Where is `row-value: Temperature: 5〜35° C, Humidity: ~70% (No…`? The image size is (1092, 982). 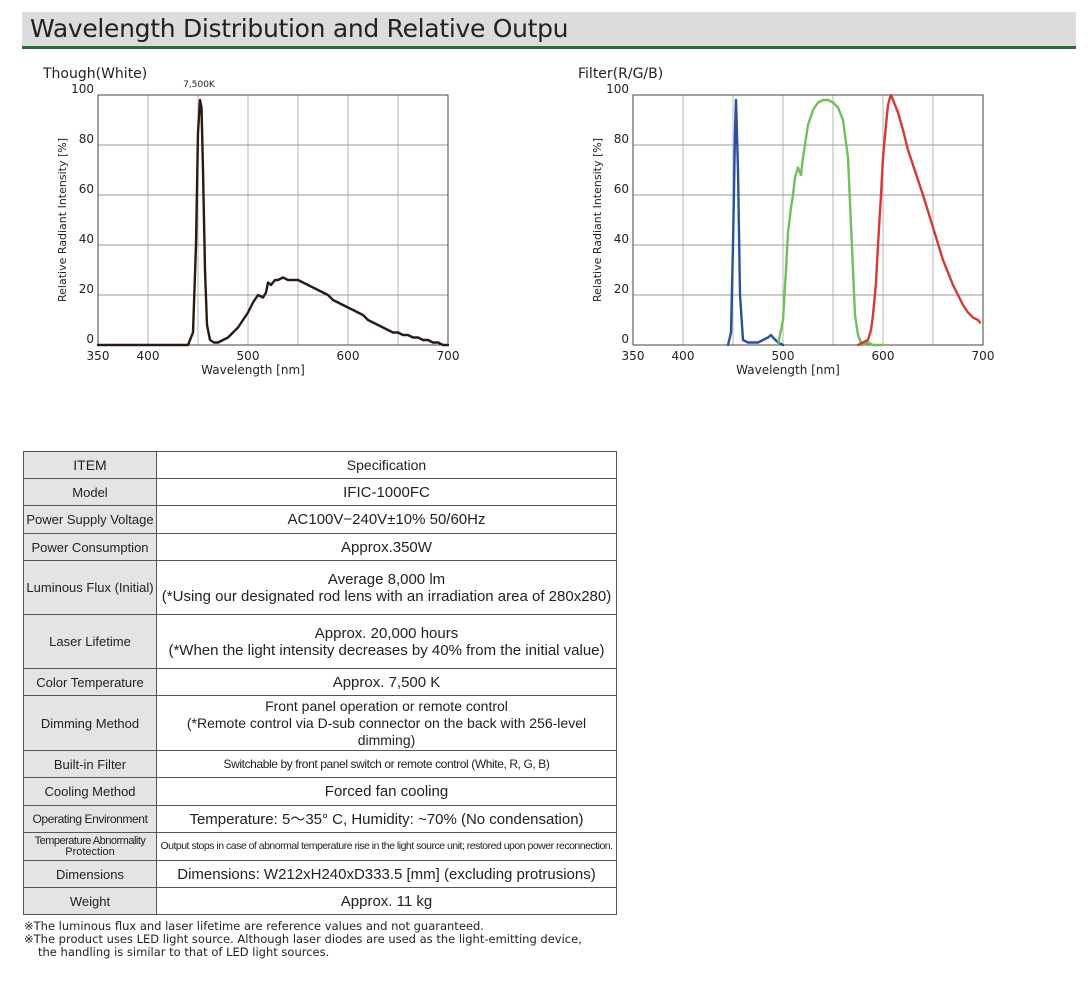
row-value: Temperature: 5〜35° C, Humidity: ~70% (No… is located at coordinates (386, 819).